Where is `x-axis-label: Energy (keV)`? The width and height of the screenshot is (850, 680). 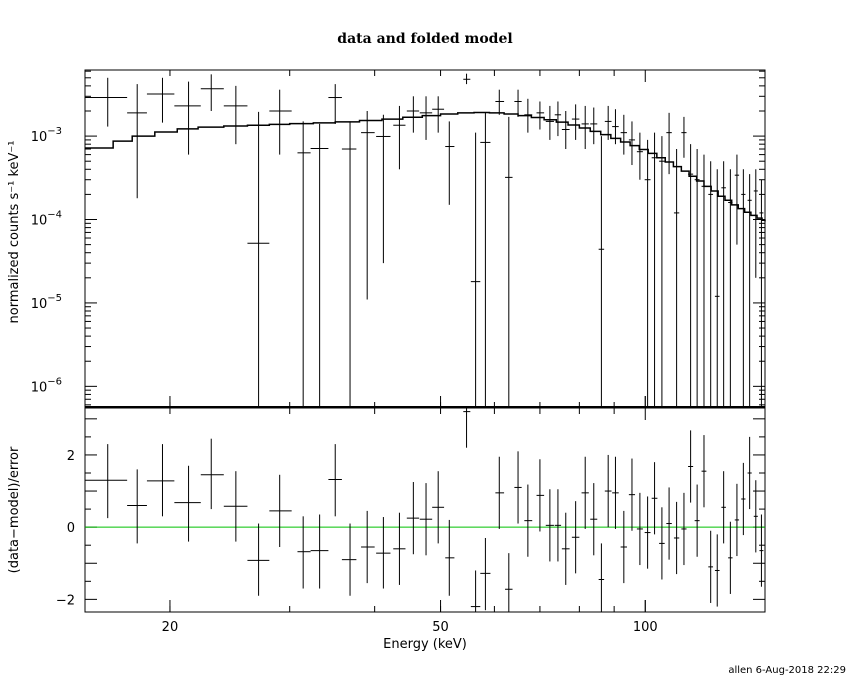
x-axis-label: Energy (keV) is located at coordinates (425, 644).